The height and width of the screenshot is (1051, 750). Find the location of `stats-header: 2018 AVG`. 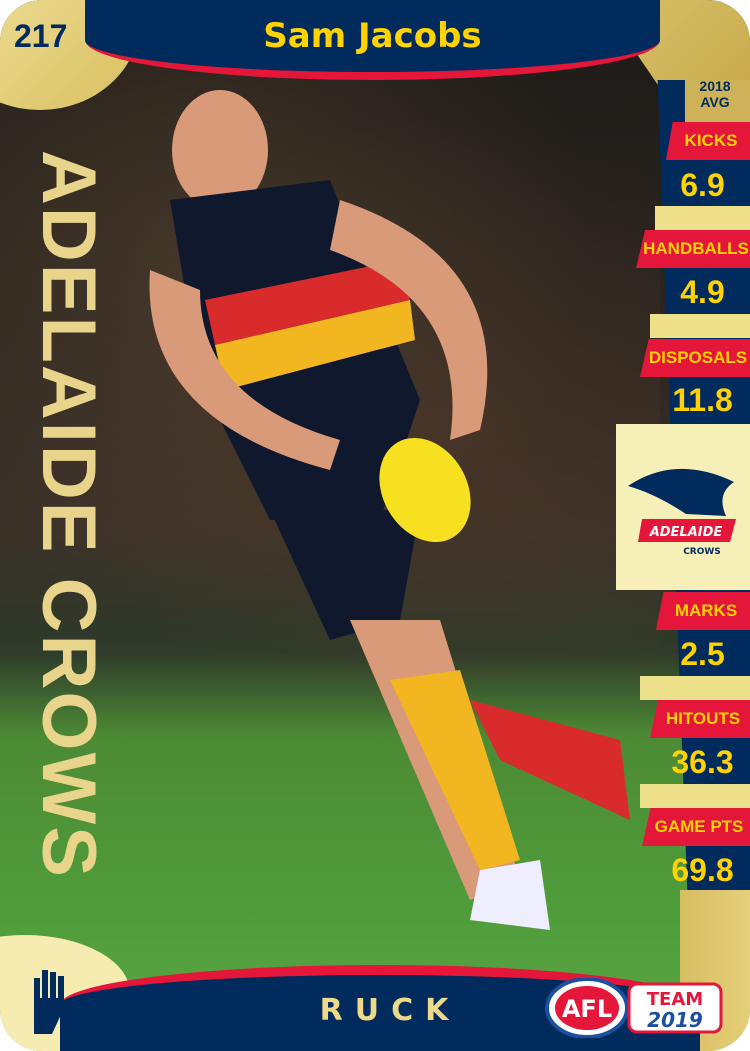

stats-header: 2018 AVG is located at coordinates (715, 94).